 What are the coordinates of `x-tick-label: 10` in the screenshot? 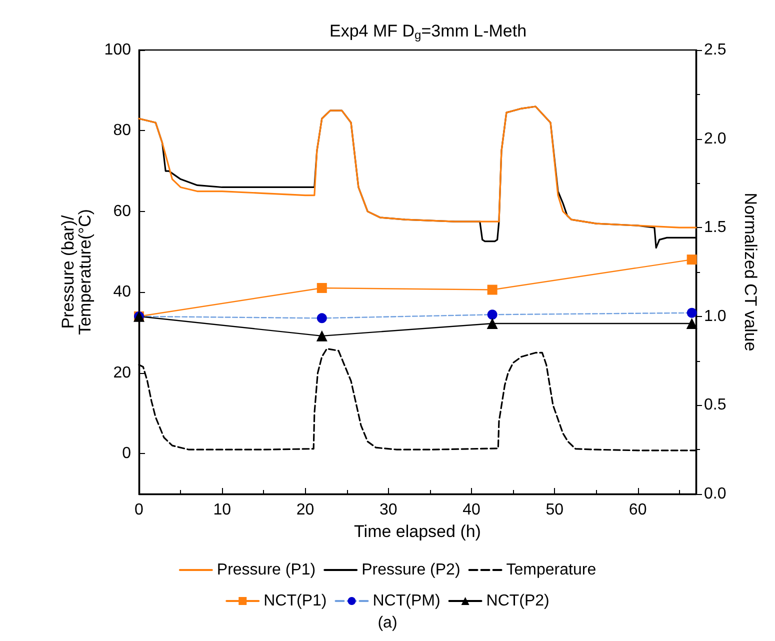 It's located at (222, 510).